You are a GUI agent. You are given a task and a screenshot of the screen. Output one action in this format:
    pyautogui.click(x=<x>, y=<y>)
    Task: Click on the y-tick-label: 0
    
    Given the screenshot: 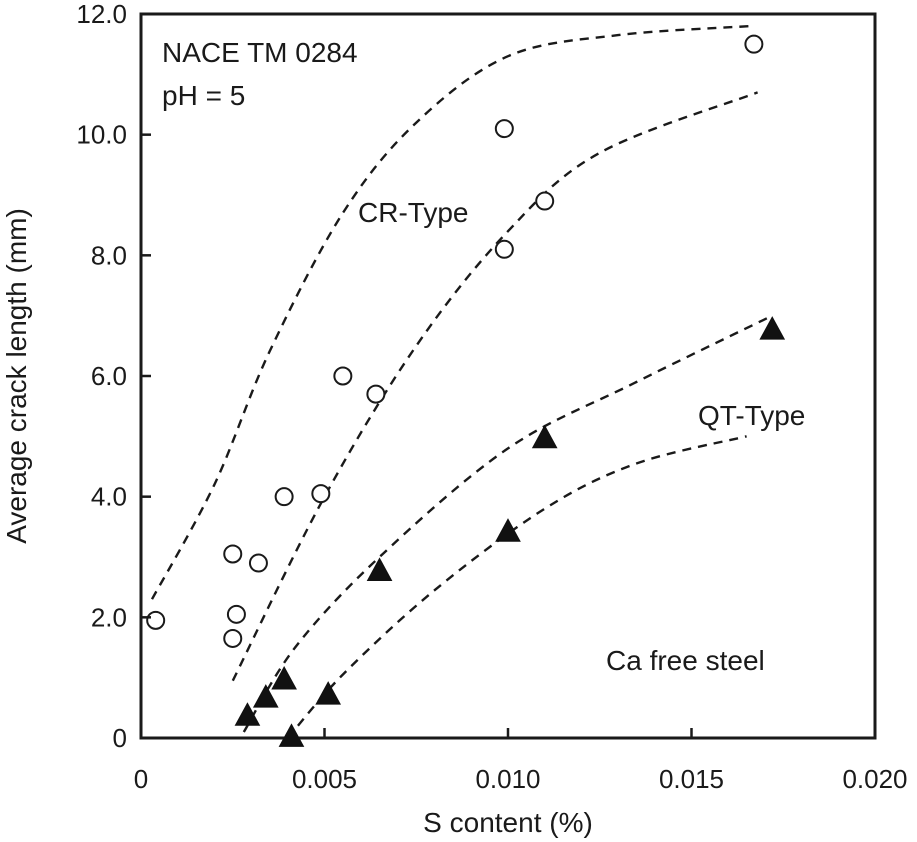 What is the action you would take?
    pyautogui.click(x=120, y=738)
    